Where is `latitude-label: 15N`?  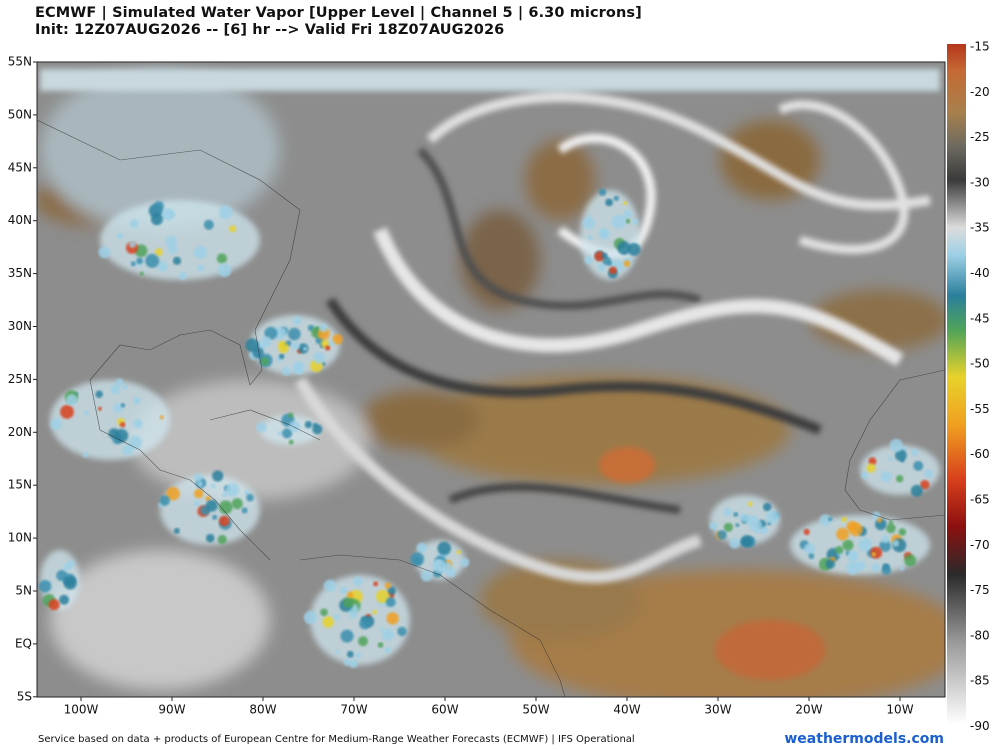
latitude-label: 15N is located at coordinates (20, 485).